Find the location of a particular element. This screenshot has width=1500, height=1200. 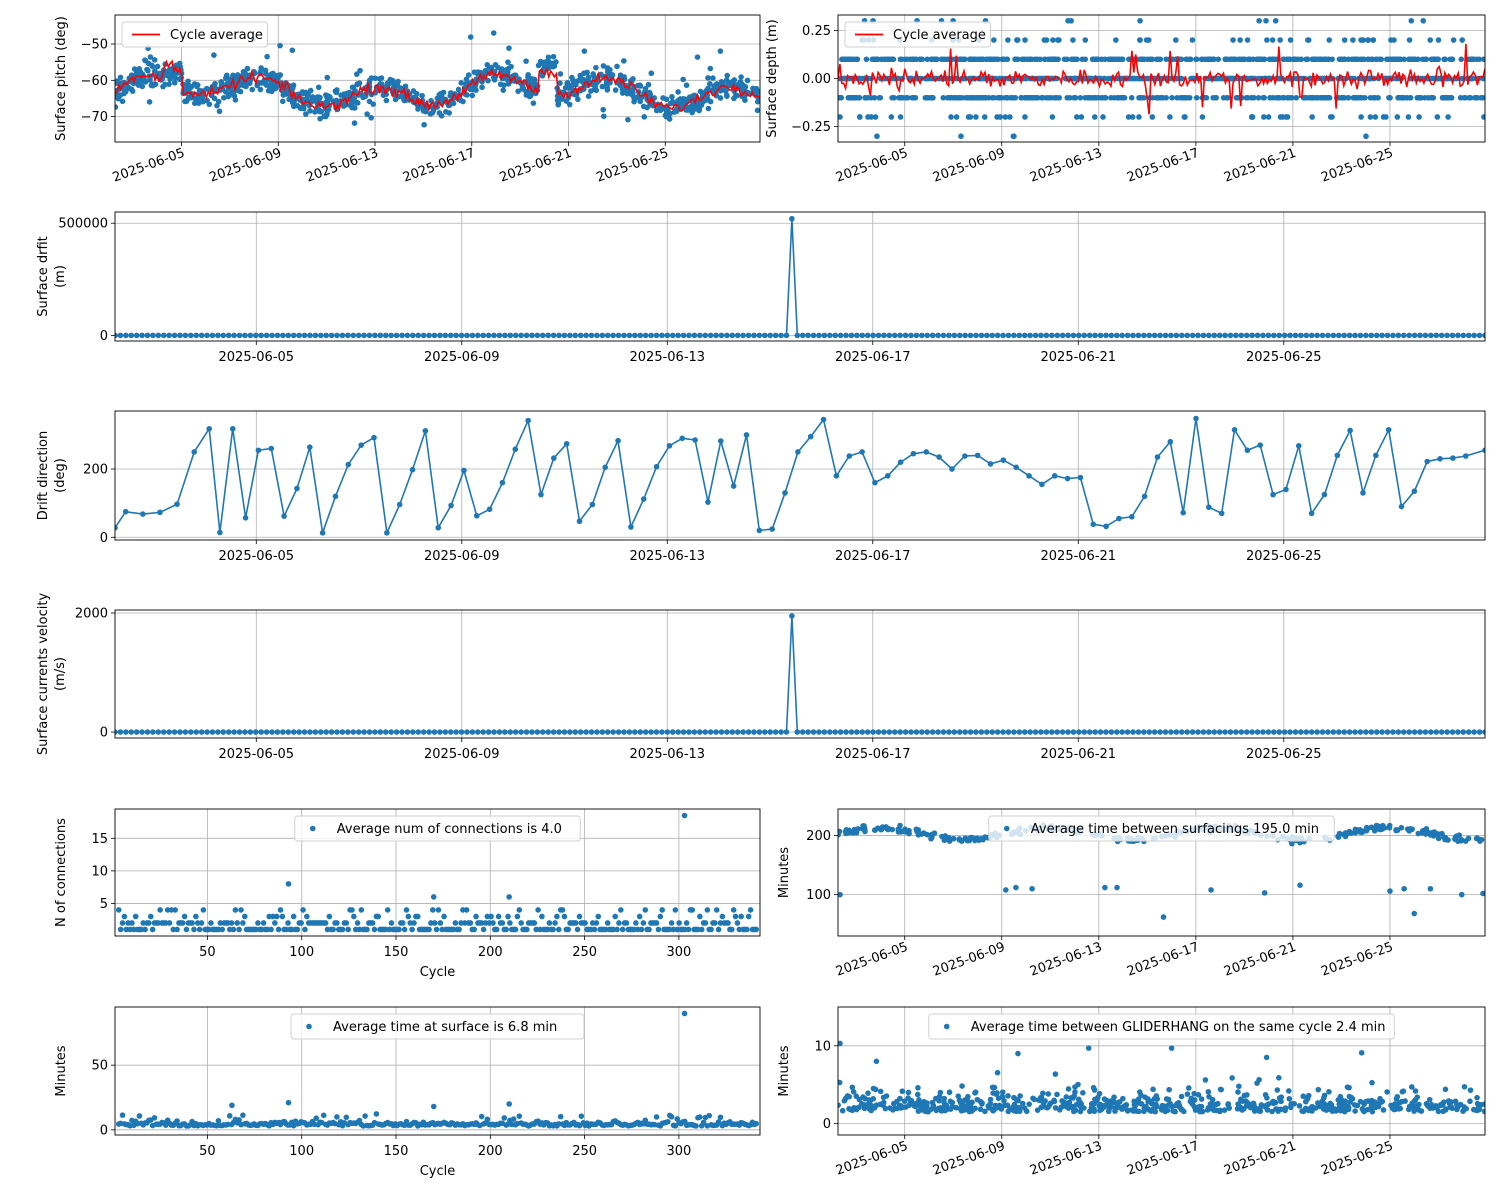

x-tick-label: 2025-06-13 is located at coordinates (342, 166).